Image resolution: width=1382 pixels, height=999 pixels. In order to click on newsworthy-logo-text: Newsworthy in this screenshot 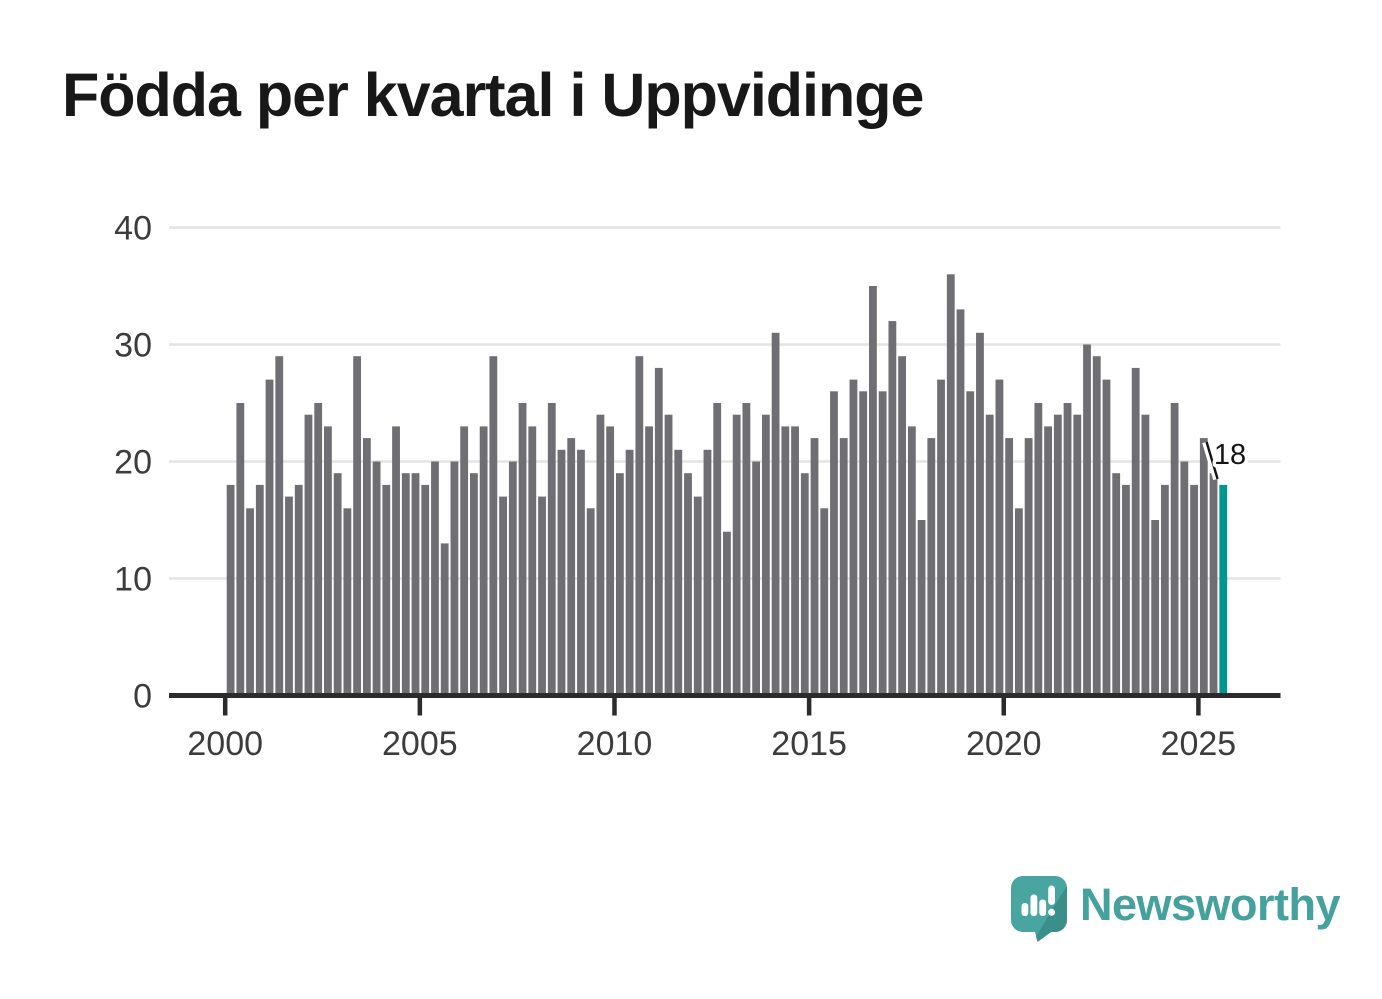, I will do `click(1210, 904)`.